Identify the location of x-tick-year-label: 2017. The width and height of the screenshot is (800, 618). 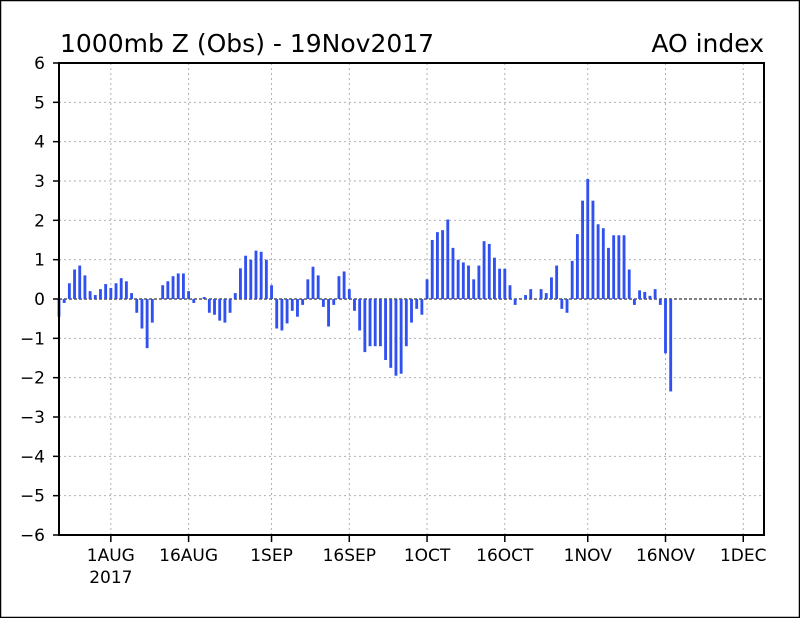
(110, 578).